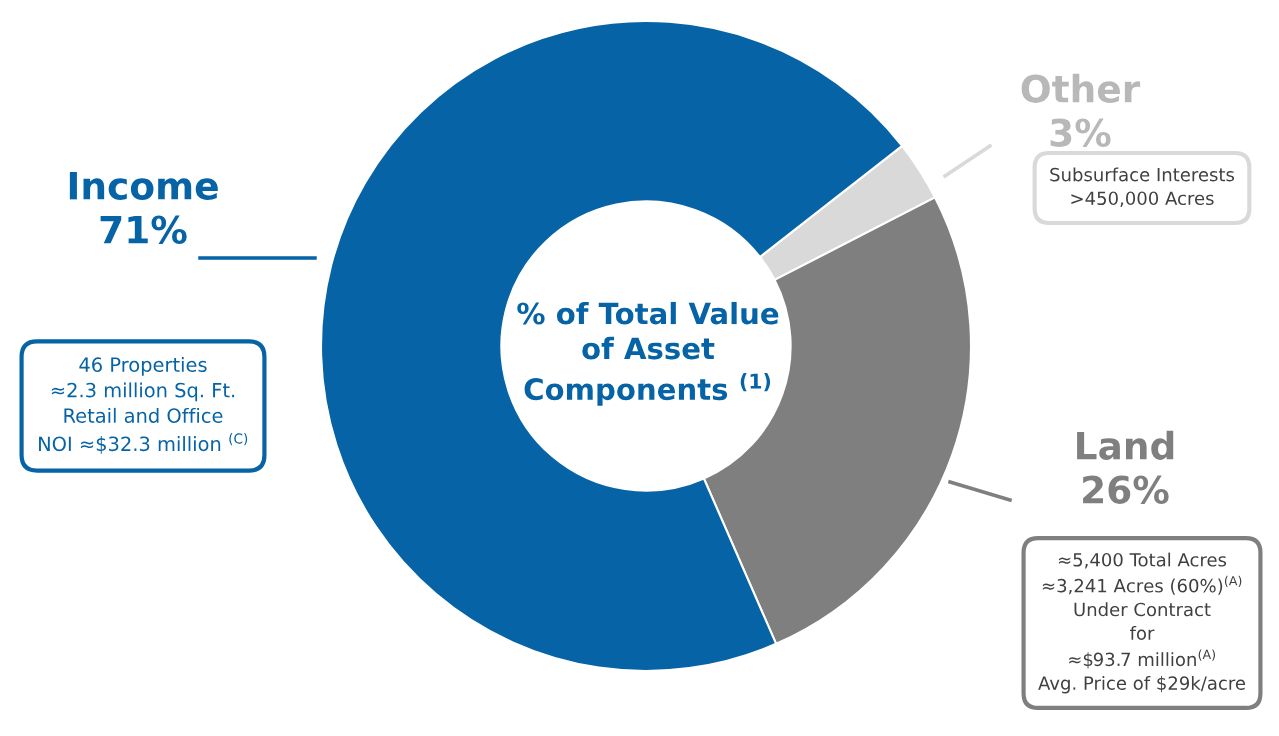 This screenshot has height=736, width=1279. I want to click on text: Subsurface Interests >450,000 Acres, so click(1142, 187).